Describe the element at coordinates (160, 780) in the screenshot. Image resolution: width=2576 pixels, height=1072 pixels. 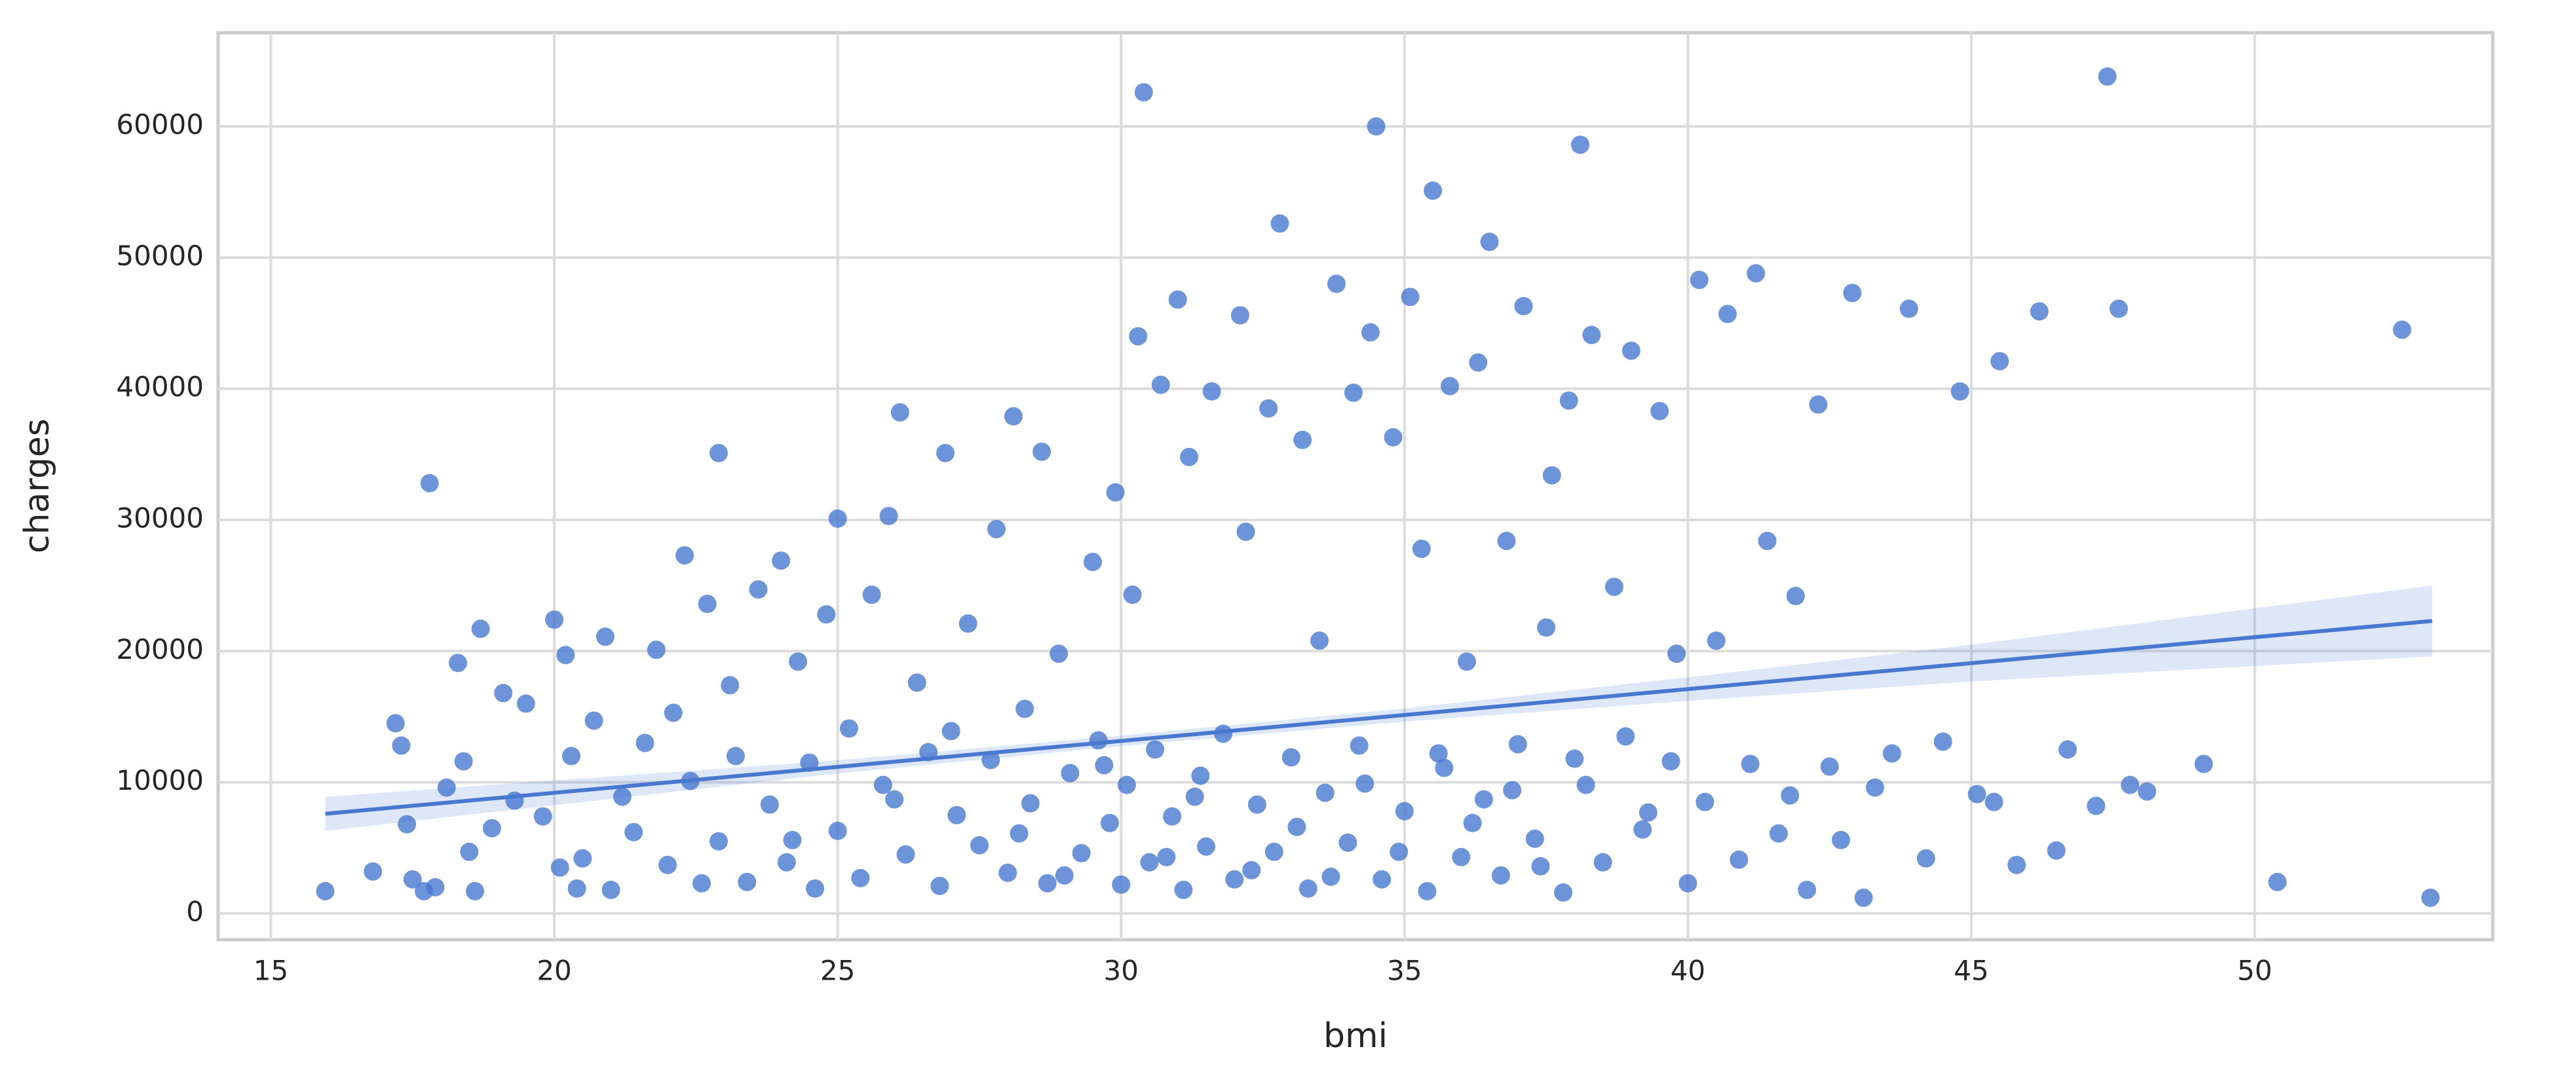
I see `y-tick-label: 10000` at that location.